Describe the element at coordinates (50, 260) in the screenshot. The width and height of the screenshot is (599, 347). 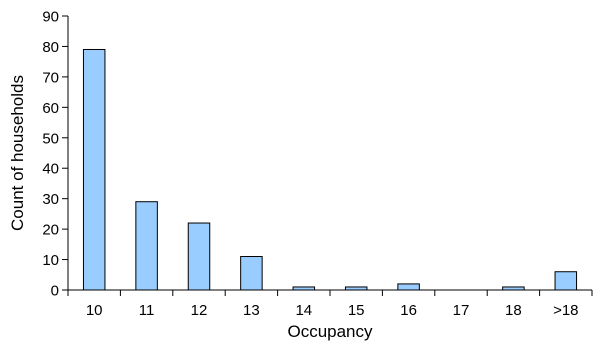
I see `y-tick-label: 10` at that location.